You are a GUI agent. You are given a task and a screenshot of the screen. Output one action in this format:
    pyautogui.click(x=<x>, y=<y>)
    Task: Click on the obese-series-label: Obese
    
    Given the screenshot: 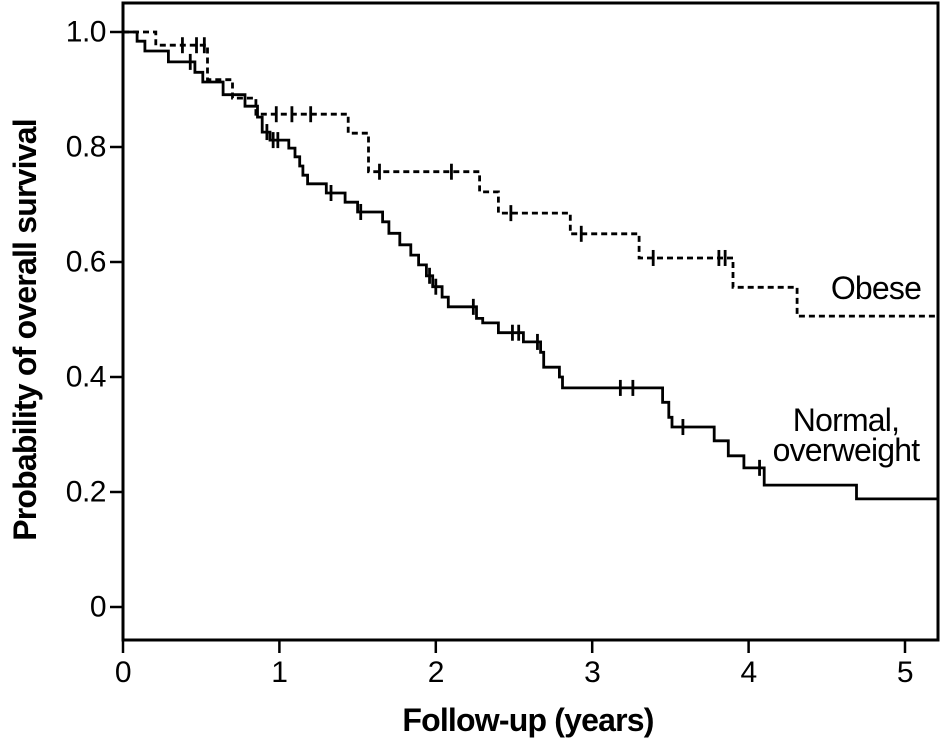 What is the action you would take?
    pyautogui.click(x=876, y=288)
    